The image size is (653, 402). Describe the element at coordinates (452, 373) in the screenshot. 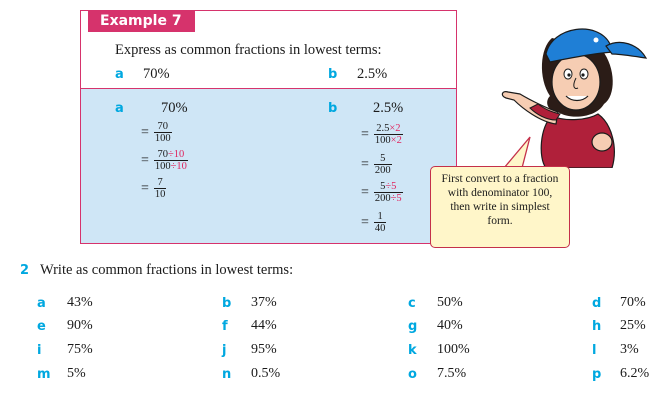

I see `exercise-item-value: 7.5%` at that location.